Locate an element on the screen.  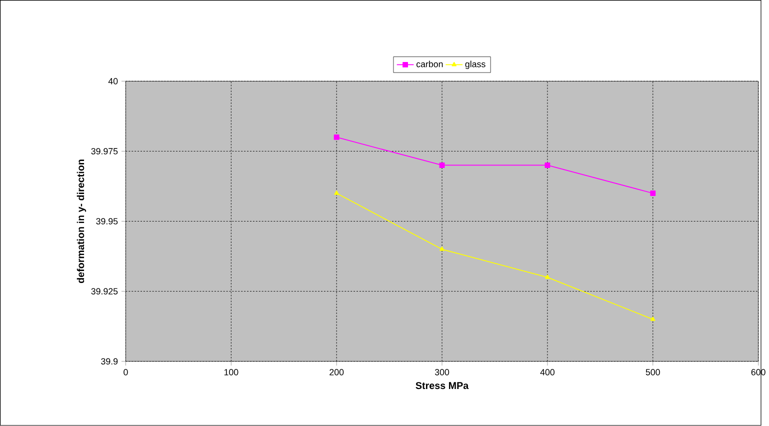
x-tick-label: 400 is located at coordinates (547, 372).